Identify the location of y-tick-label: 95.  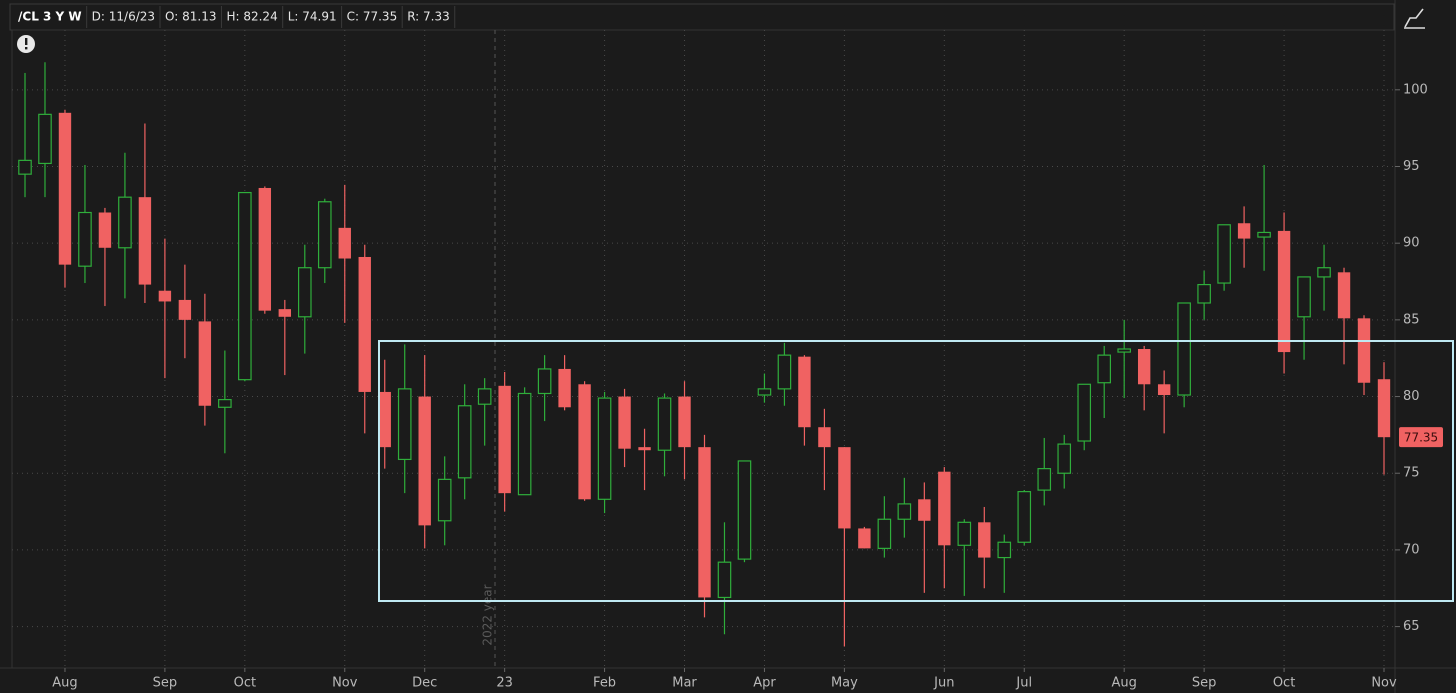
(1411, 166).